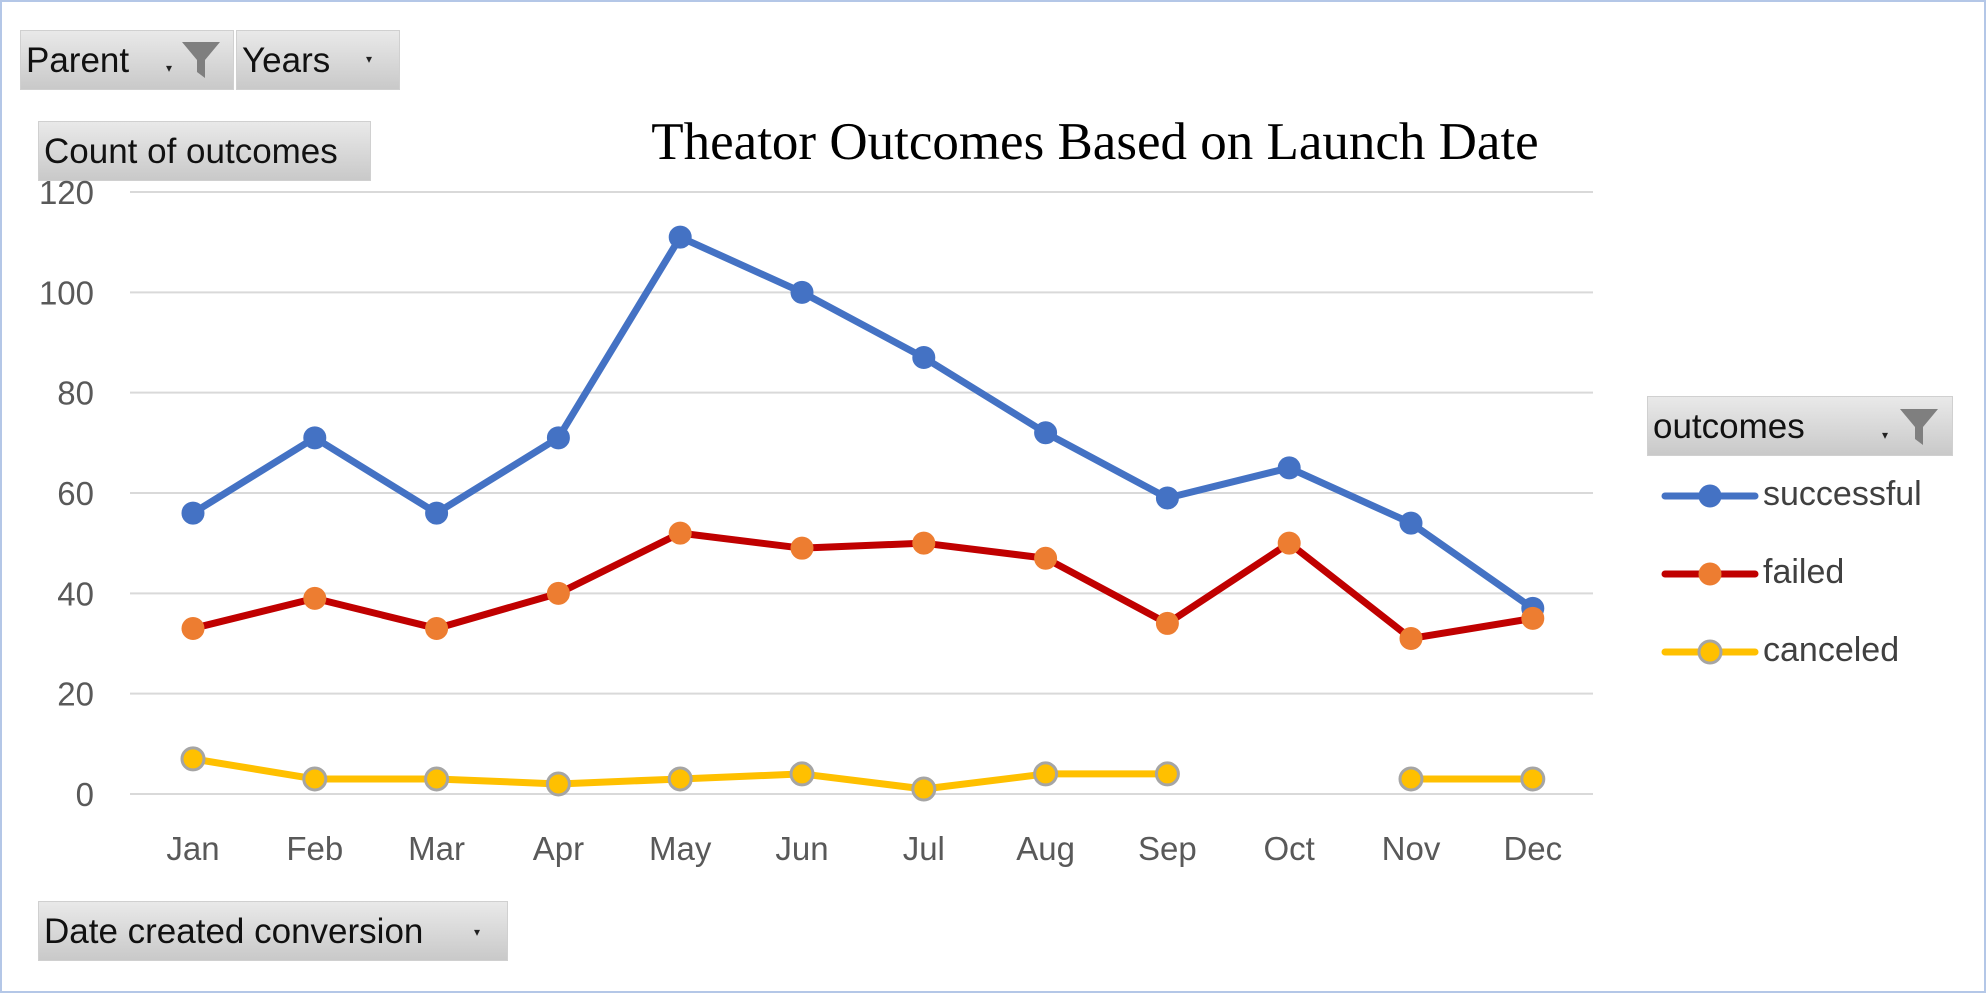  What do you see at coordinates (1842, 494) in the screenshot?
I see `legend-label-successful: successful` at bounding box center [1842, 494].